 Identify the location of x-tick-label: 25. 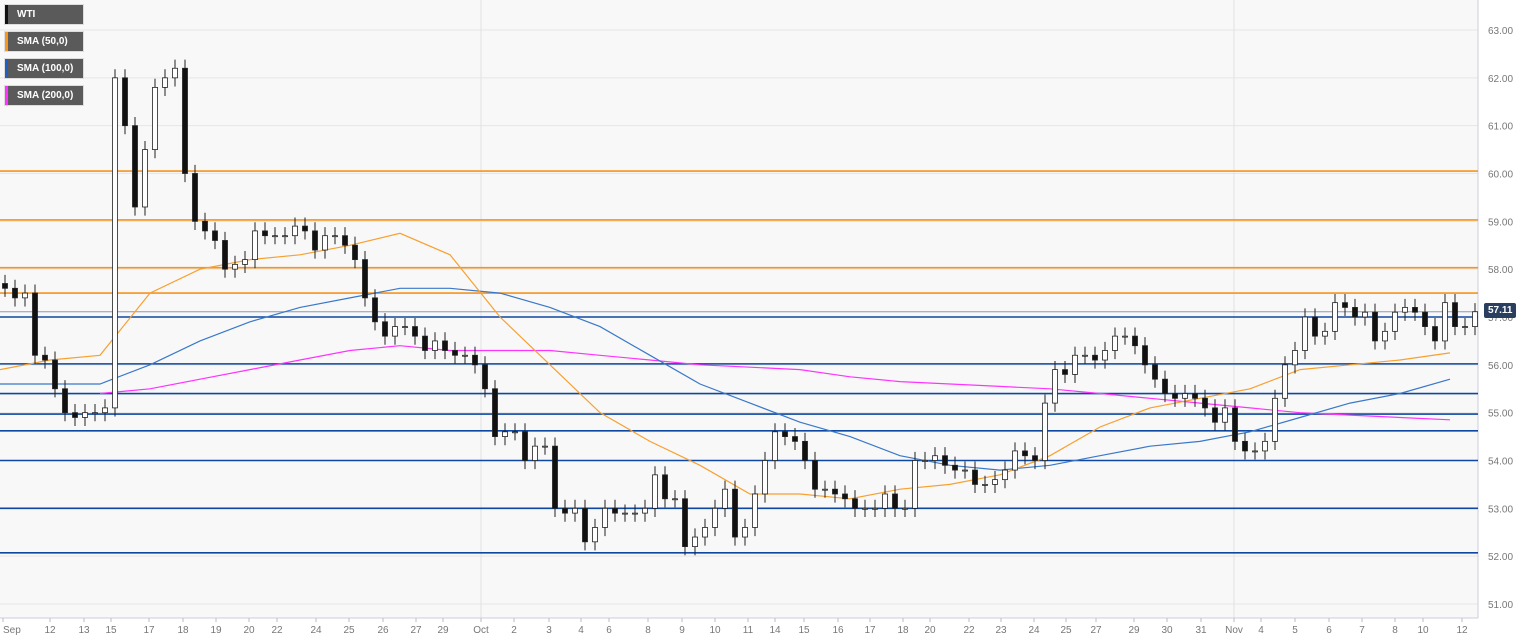
(349, 630).